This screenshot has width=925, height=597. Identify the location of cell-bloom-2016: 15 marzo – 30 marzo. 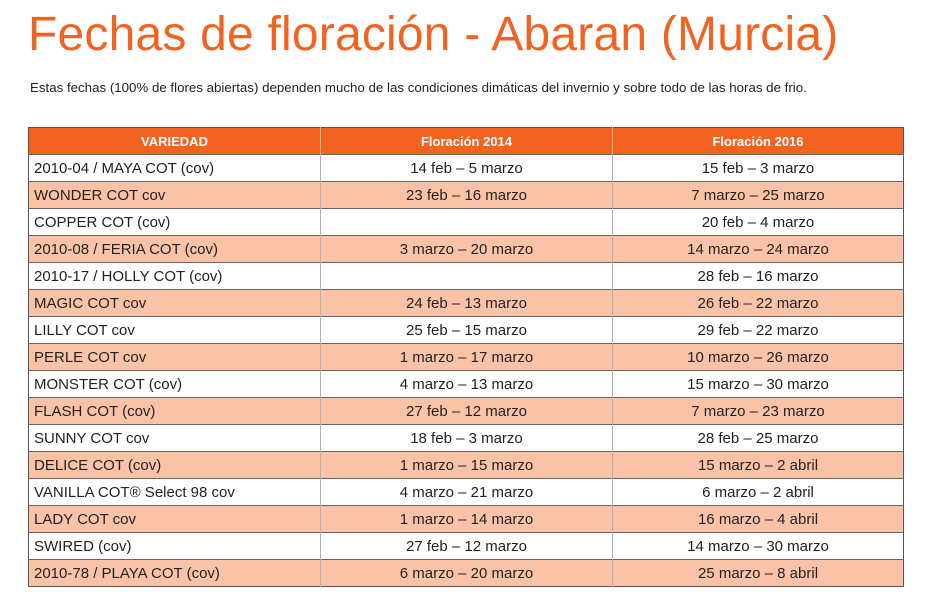
(758, 384).